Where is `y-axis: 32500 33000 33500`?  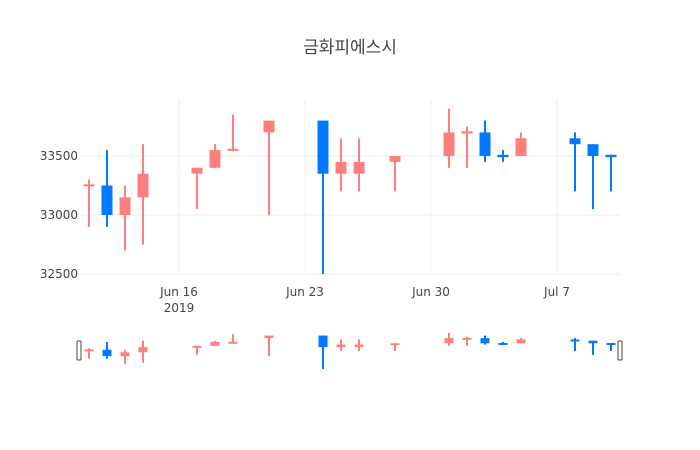 y-axis: 32500 33000 33500 is located at coordinates (59, 215).